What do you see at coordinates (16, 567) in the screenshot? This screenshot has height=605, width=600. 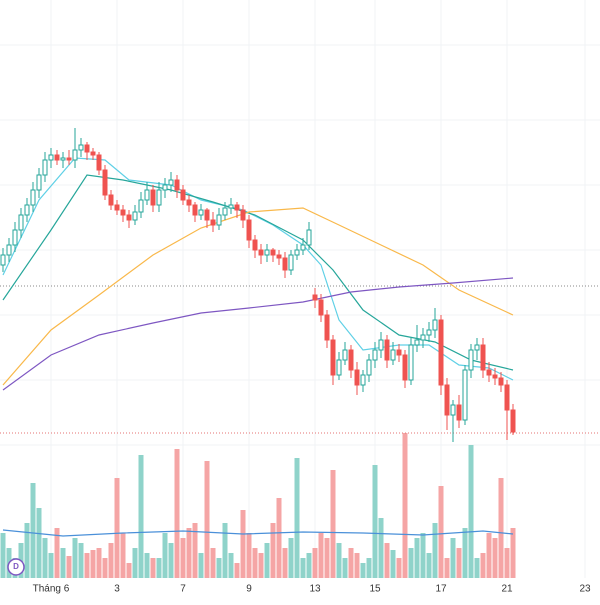 I see `logo-badge: D` at bounding box center [16, 567].